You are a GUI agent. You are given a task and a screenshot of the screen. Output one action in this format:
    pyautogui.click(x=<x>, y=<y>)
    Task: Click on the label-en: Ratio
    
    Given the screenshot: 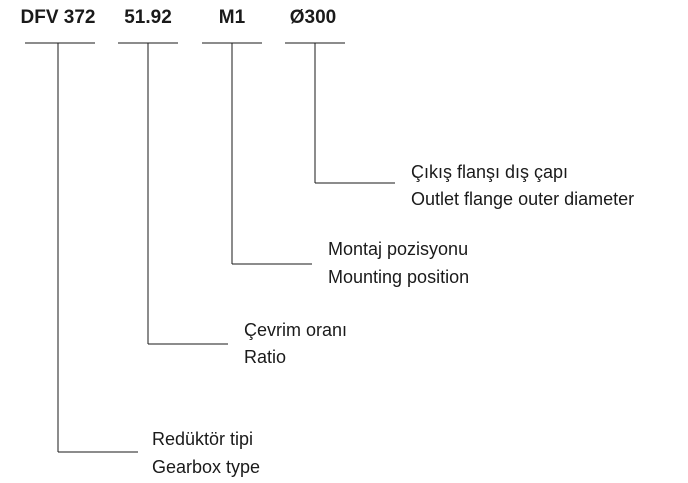 What is the action you would take?
    pyautogui.click(x=265, y=357)
    